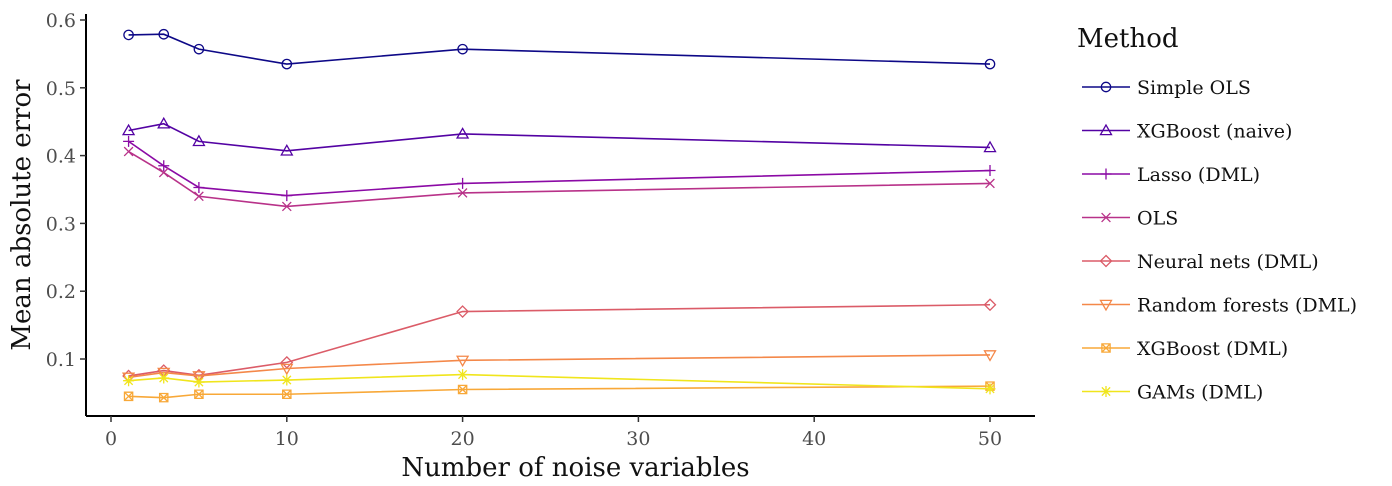 The image size is (1392, 486). I want to click on x-tick-label: 0, so click(111, 439).